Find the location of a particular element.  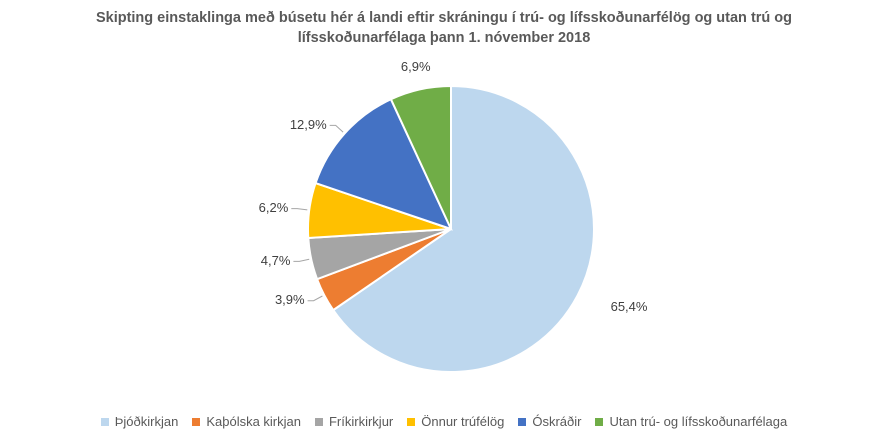

legend-label-1: Kaþólska kirkjan is located at coordinates (253, 421).